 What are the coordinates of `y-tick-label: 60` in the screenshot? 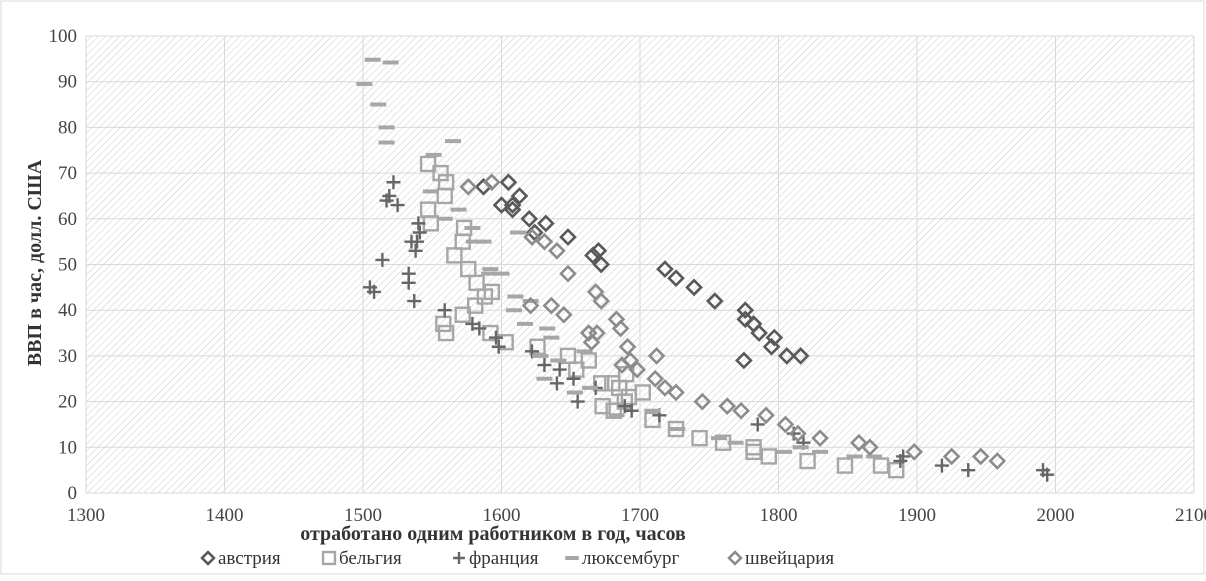 It's located at (67, 219).